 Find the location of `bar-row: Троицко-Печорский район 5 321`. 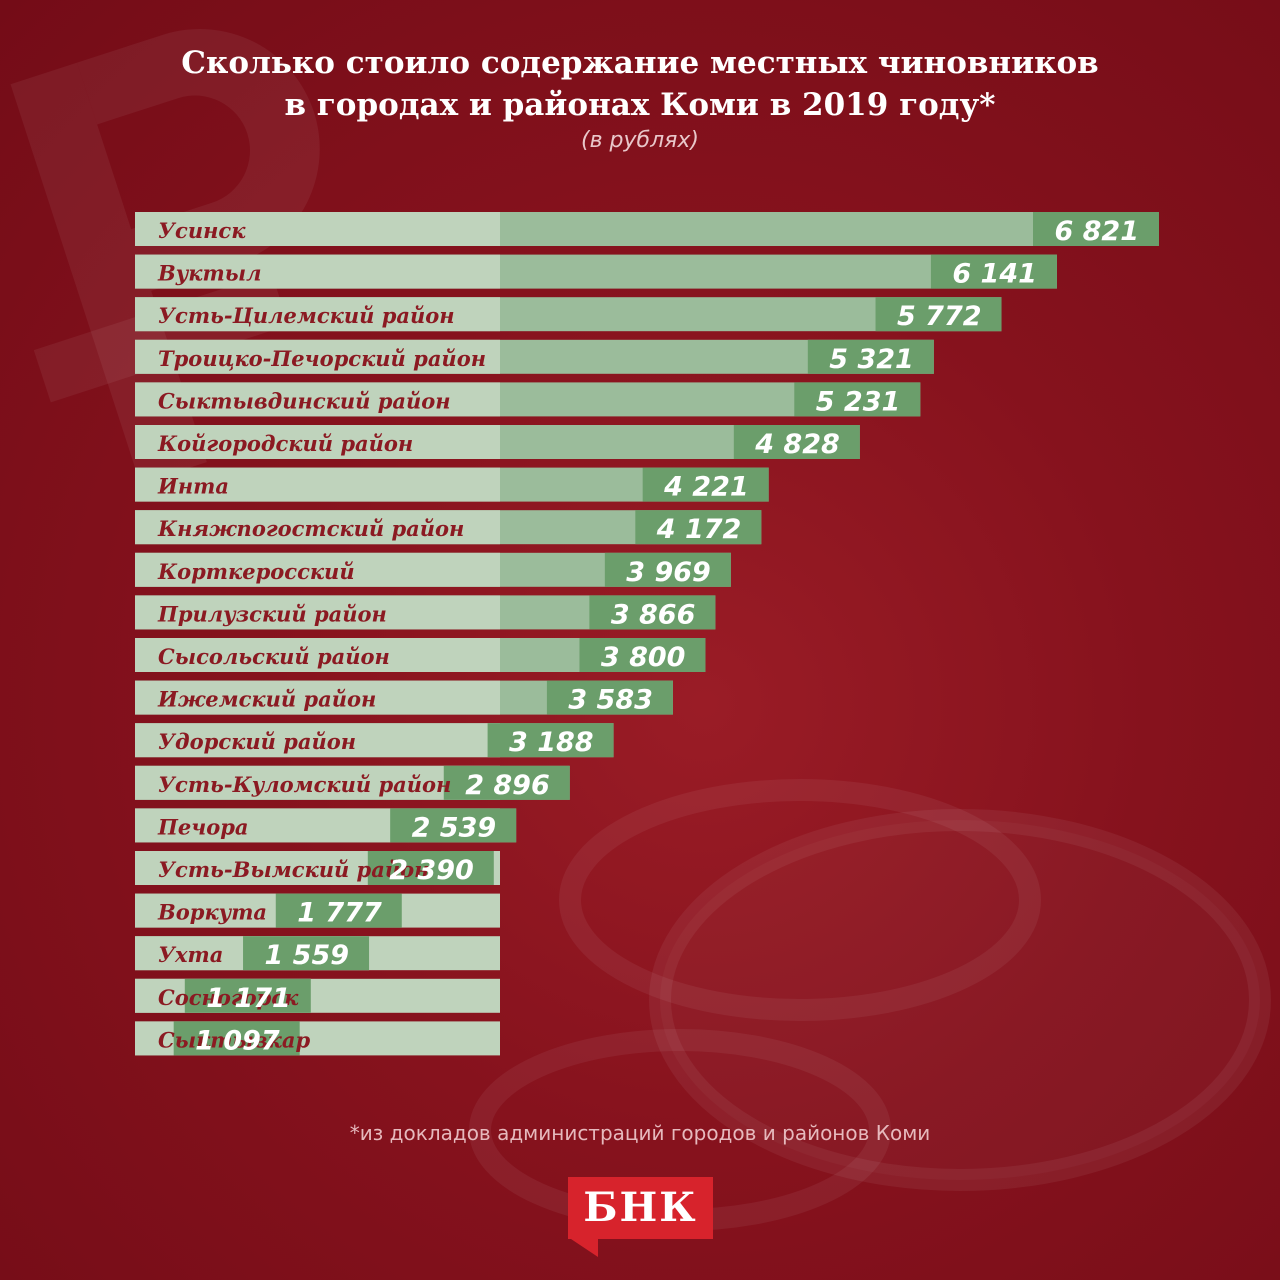

bar-row: Троицко-Печорский район 5 321 is located at coordinates (534, 357).